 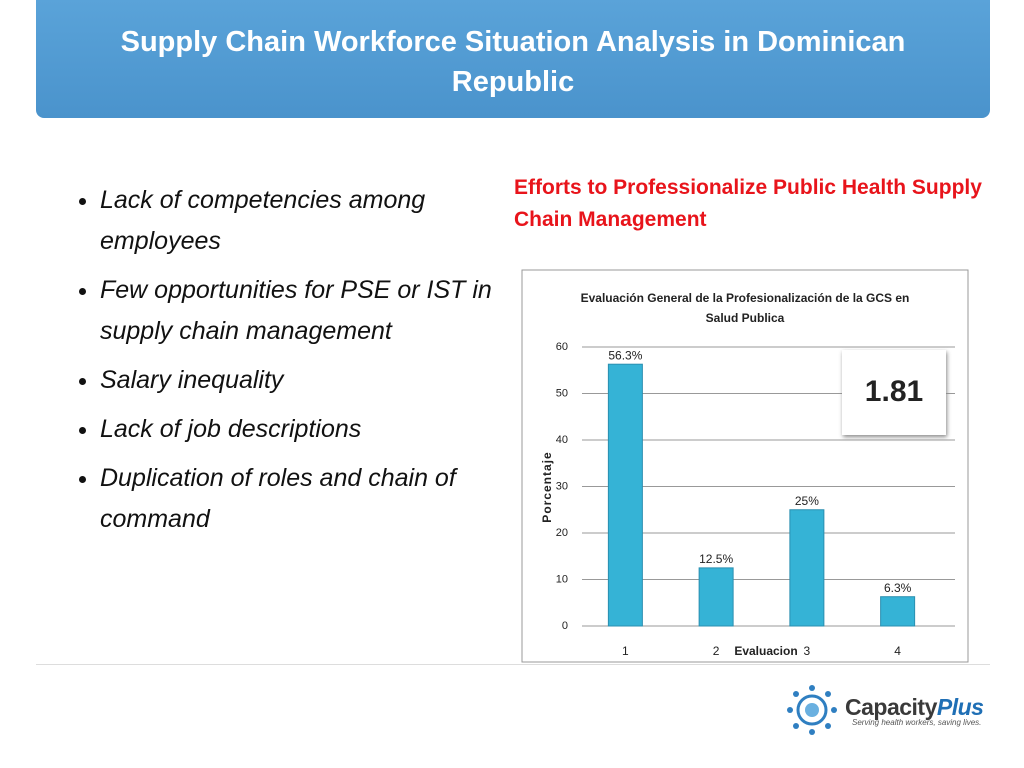 What do you see at coordinates (898, 588) in the screenshot?
I see `value-label: 6.3%` at bounding box center [898, 588].